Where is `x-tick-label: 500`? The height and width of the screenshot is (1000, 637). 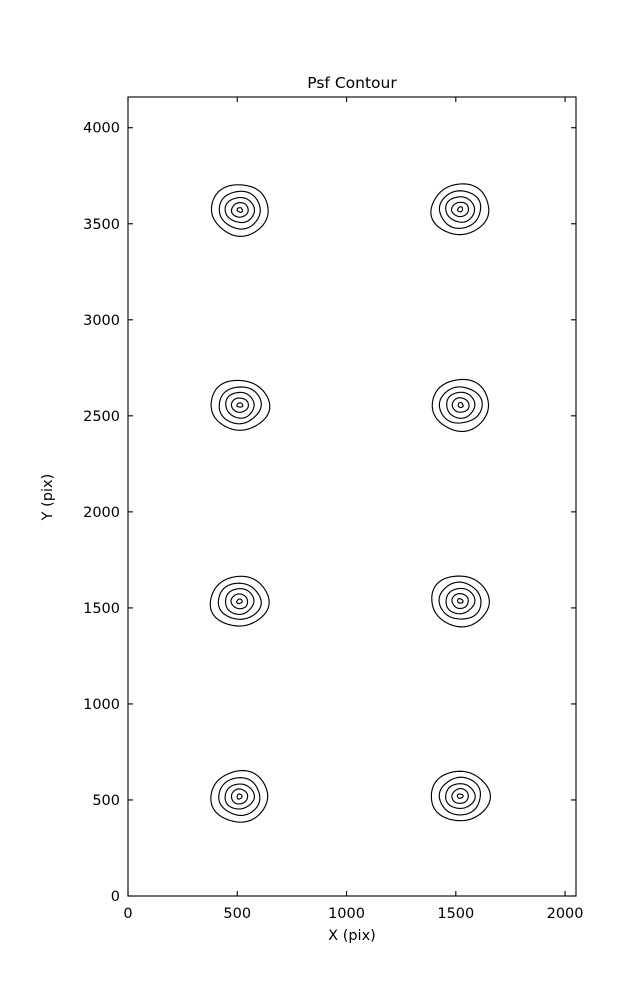 x-tick-label: 500 is located at coordinates (237, 914).